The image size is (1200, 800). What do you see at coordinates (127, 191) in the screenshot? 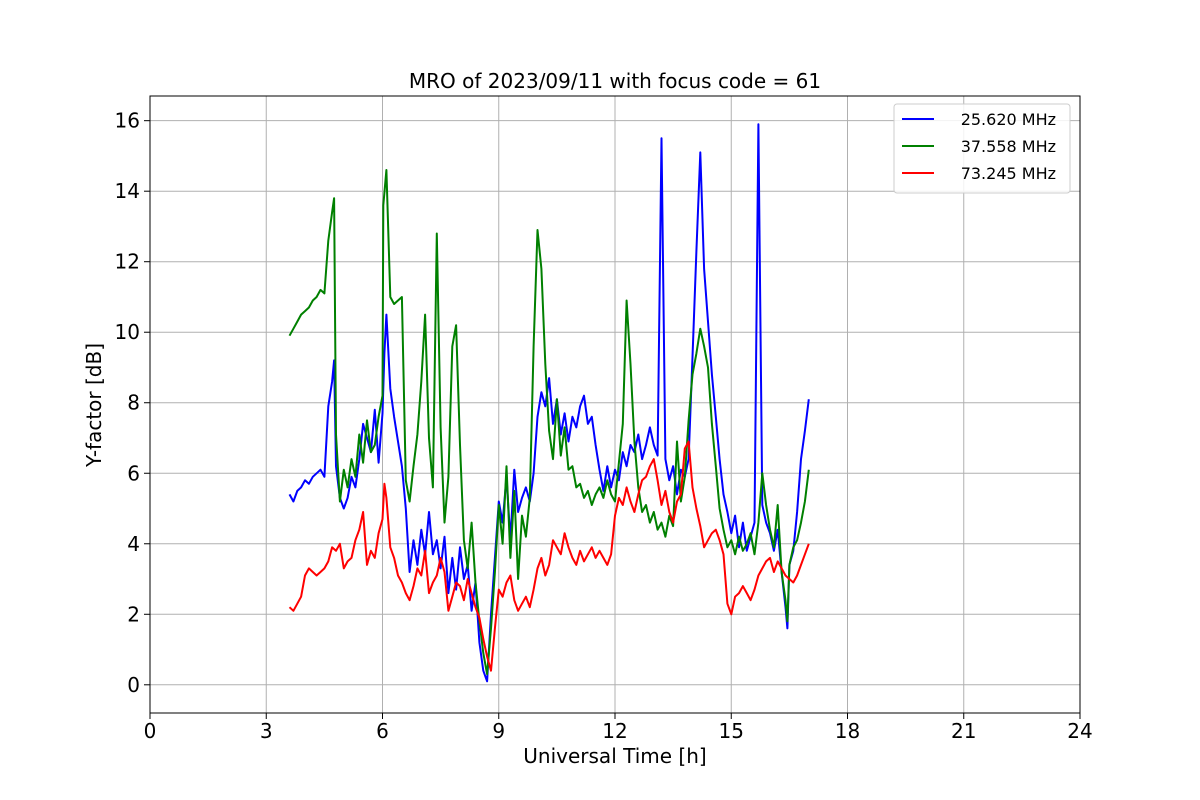
I see `y-tick-label: 14` at bounding box center [127, 191].